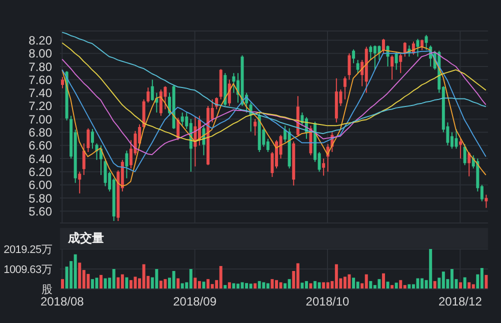 This screenshot has width=501, height=323. What do you see at coordinates (62, 301) in the screenshot?
I see `x-tick-label: 2018/08` at bounding box center [62, 301].